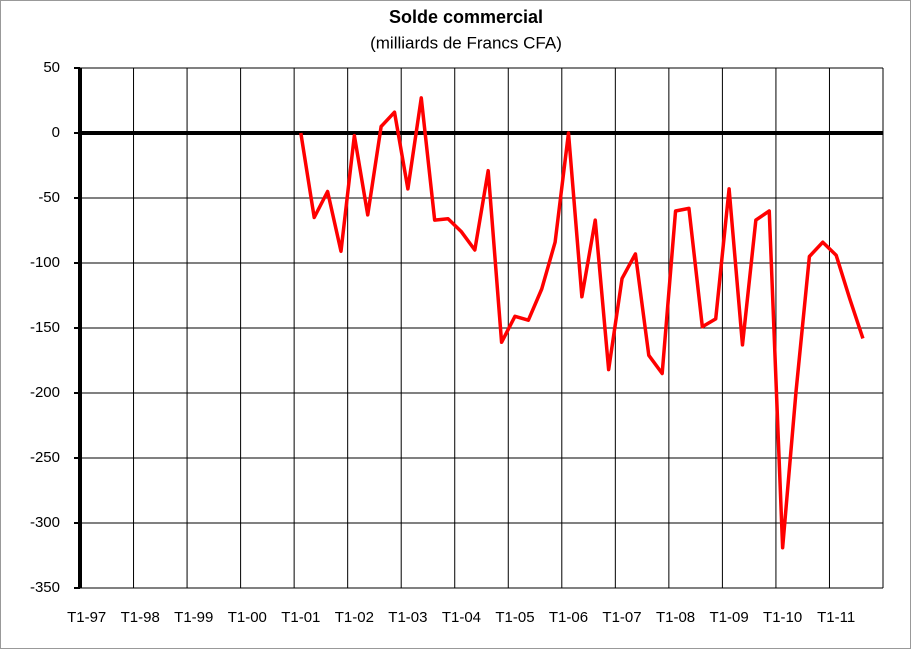  What do you see at coordinates (193, 617) in the screenshot?
I see `x-tick-label: T1-99` at bounding box center [193, 617].